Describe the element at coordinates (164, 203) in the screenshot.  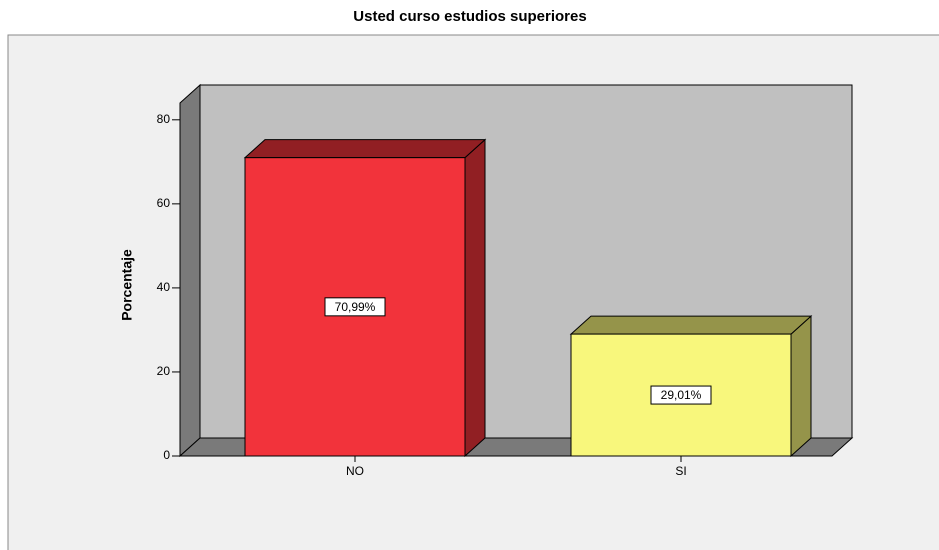
I see `y-tick-label: 60` at that location.